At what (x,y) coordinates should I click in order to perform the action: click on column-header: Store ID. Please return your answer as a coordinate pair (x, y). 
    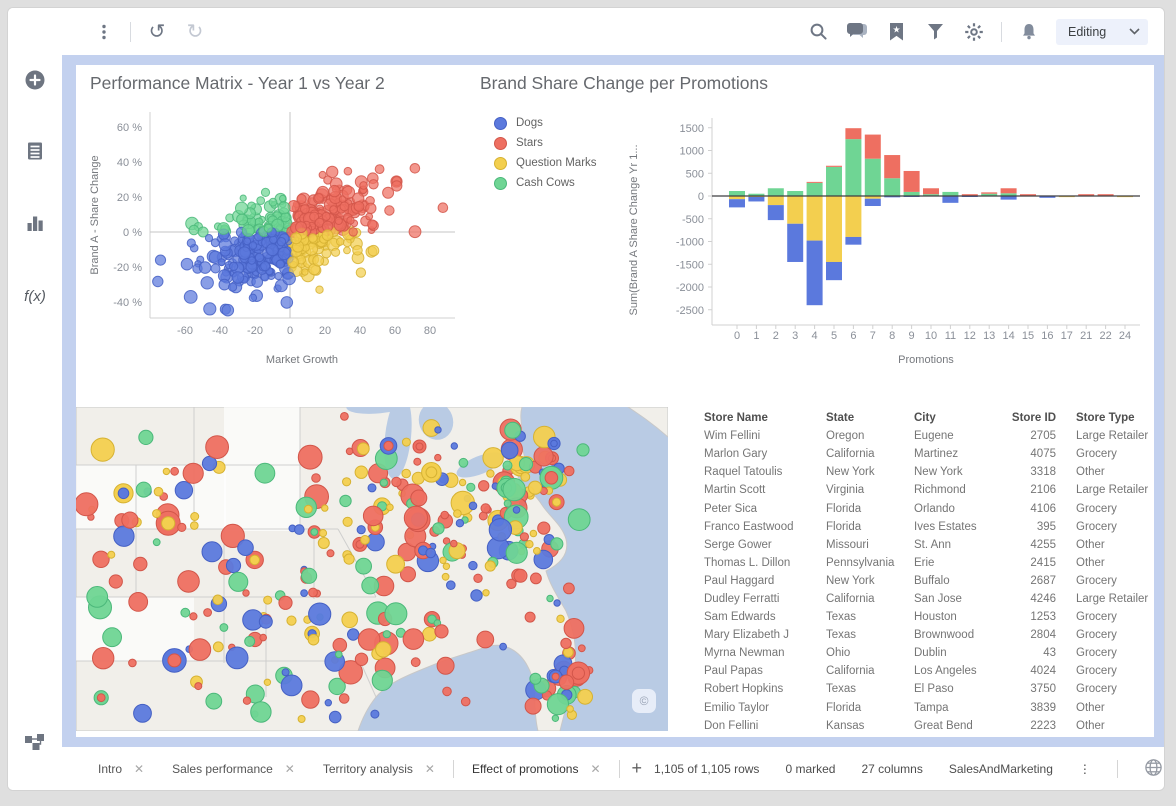
    Looking at the image, I should click on (1033, 418).